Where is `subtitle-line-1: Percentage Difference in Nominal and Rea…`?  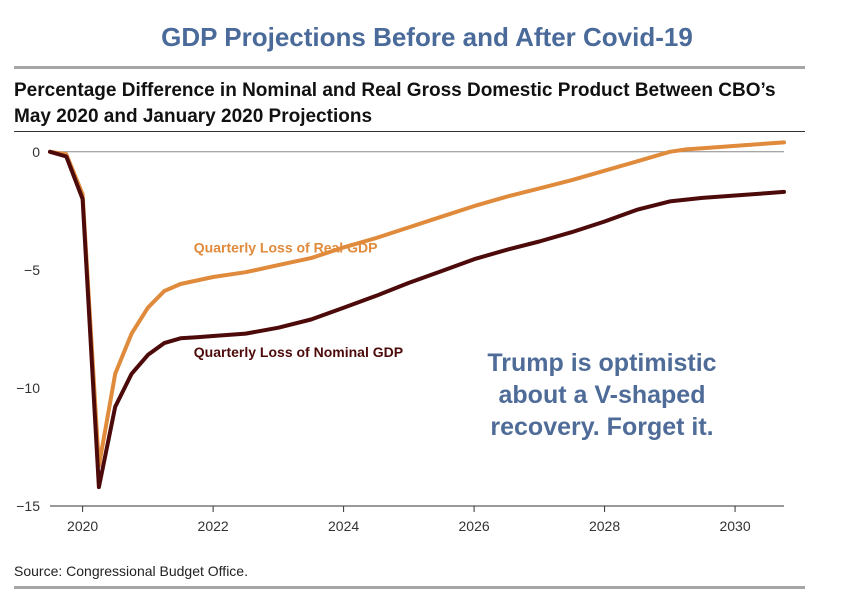
subtitle-line-1: Percentage Difference in Nominal and Rea… is located at coordinates (395, 90).